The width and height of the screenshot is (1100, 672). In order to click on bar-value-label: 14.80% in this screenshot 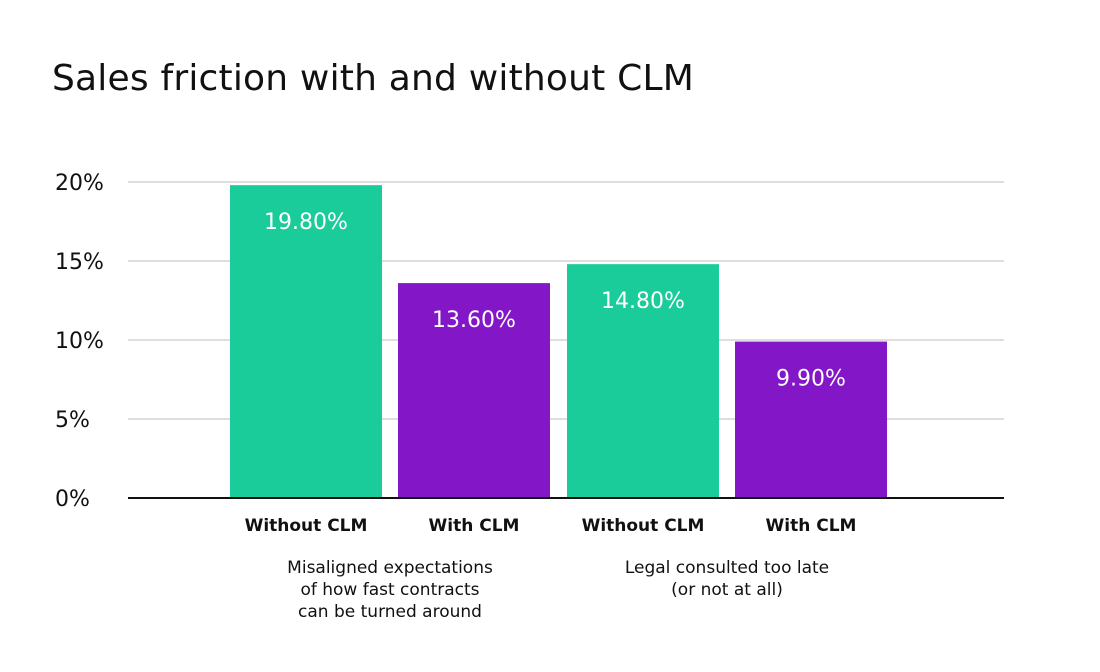, I will do `click(643, 301)`.